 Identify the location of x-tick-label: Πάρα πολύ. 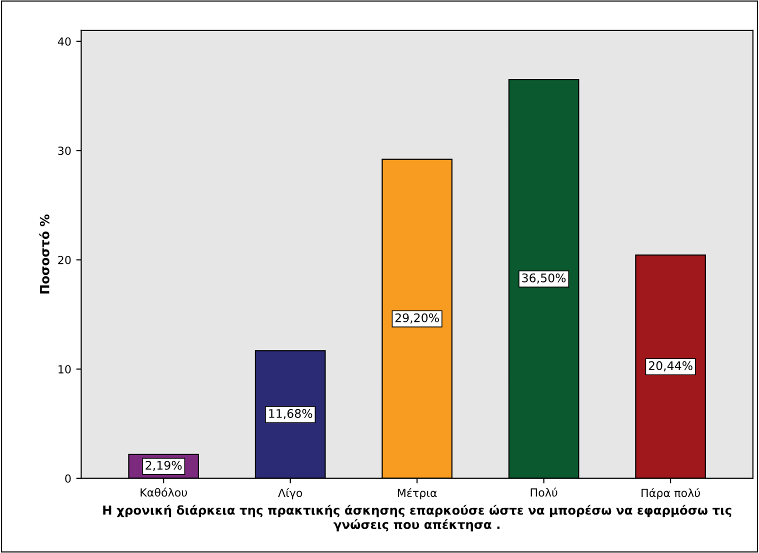
(671, 494).